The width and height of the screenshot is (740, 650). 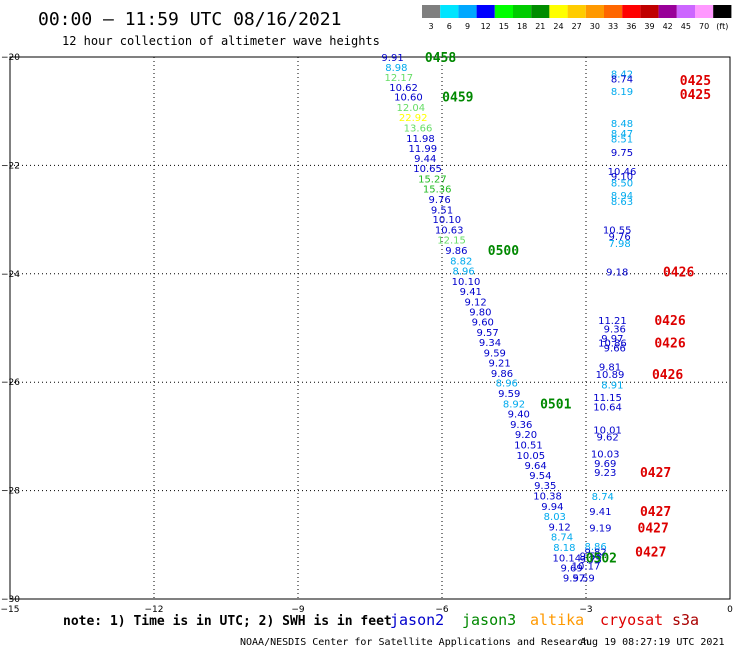 I want to click on colorbar-label: 45, so click(x=686, y=26).